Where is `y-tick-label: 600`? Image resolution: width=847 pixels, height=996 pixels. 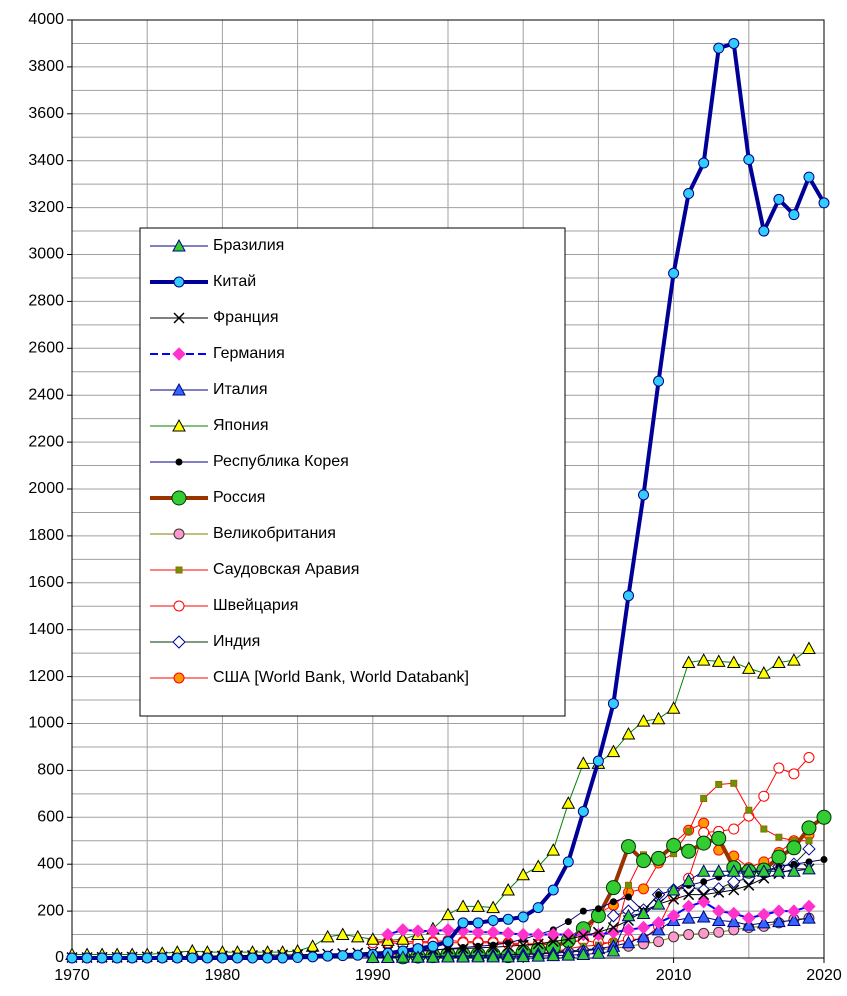 y-tick-label: 600 is located at coordinates (50, 817).